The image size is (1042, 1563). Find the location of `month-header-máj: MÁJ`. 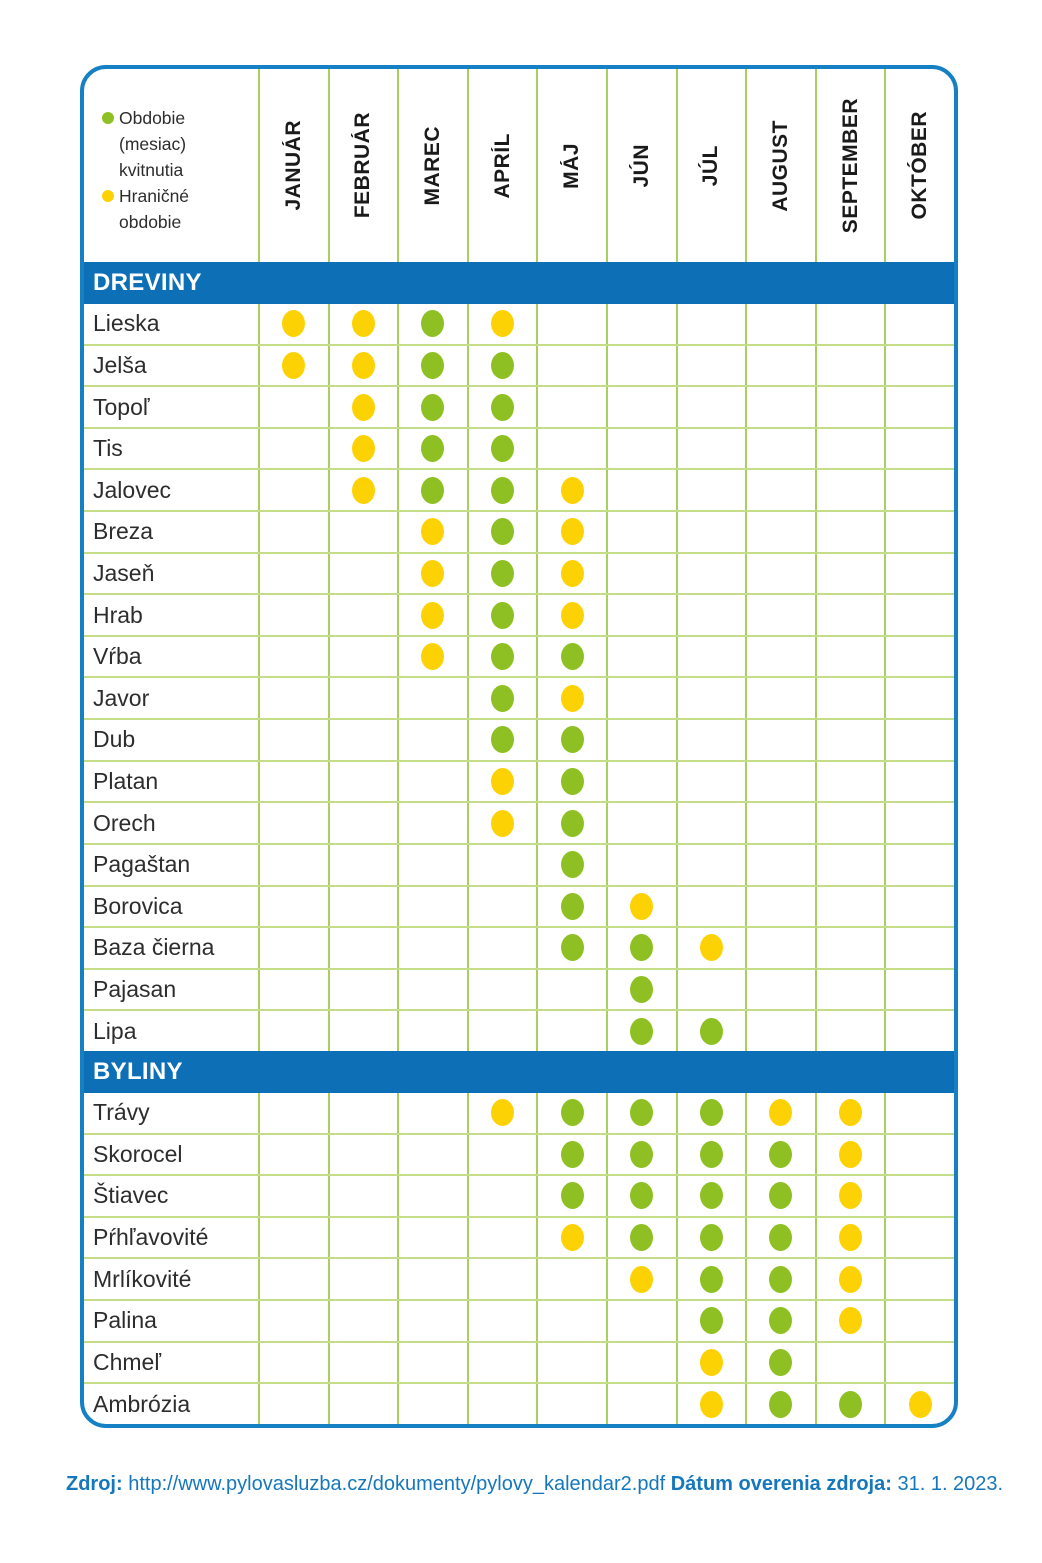

month-header-máj: MÁJ is located at coordinates (571, 165).